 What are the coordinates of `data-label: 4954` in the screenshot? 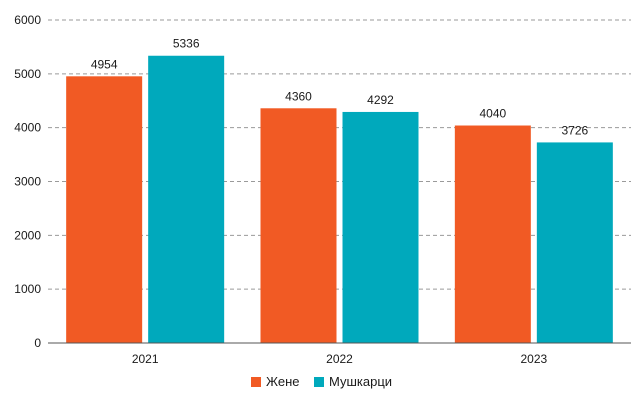 It's located at (104, 64).